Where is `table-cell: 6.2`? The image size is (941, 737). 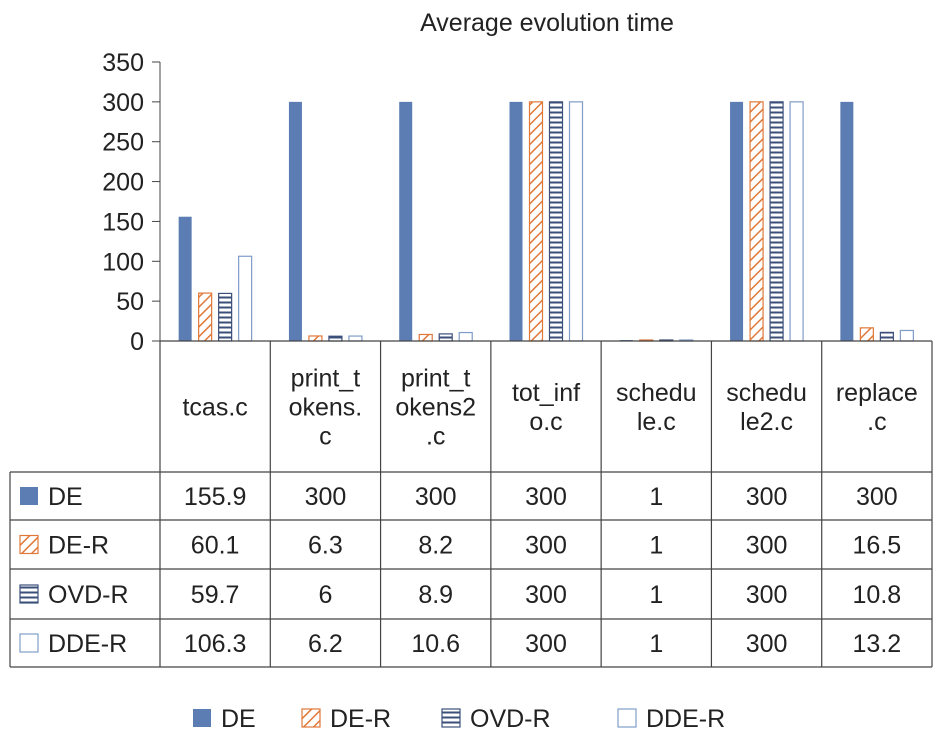 table-cell: 6.2 is located at coordinates (325, 644).